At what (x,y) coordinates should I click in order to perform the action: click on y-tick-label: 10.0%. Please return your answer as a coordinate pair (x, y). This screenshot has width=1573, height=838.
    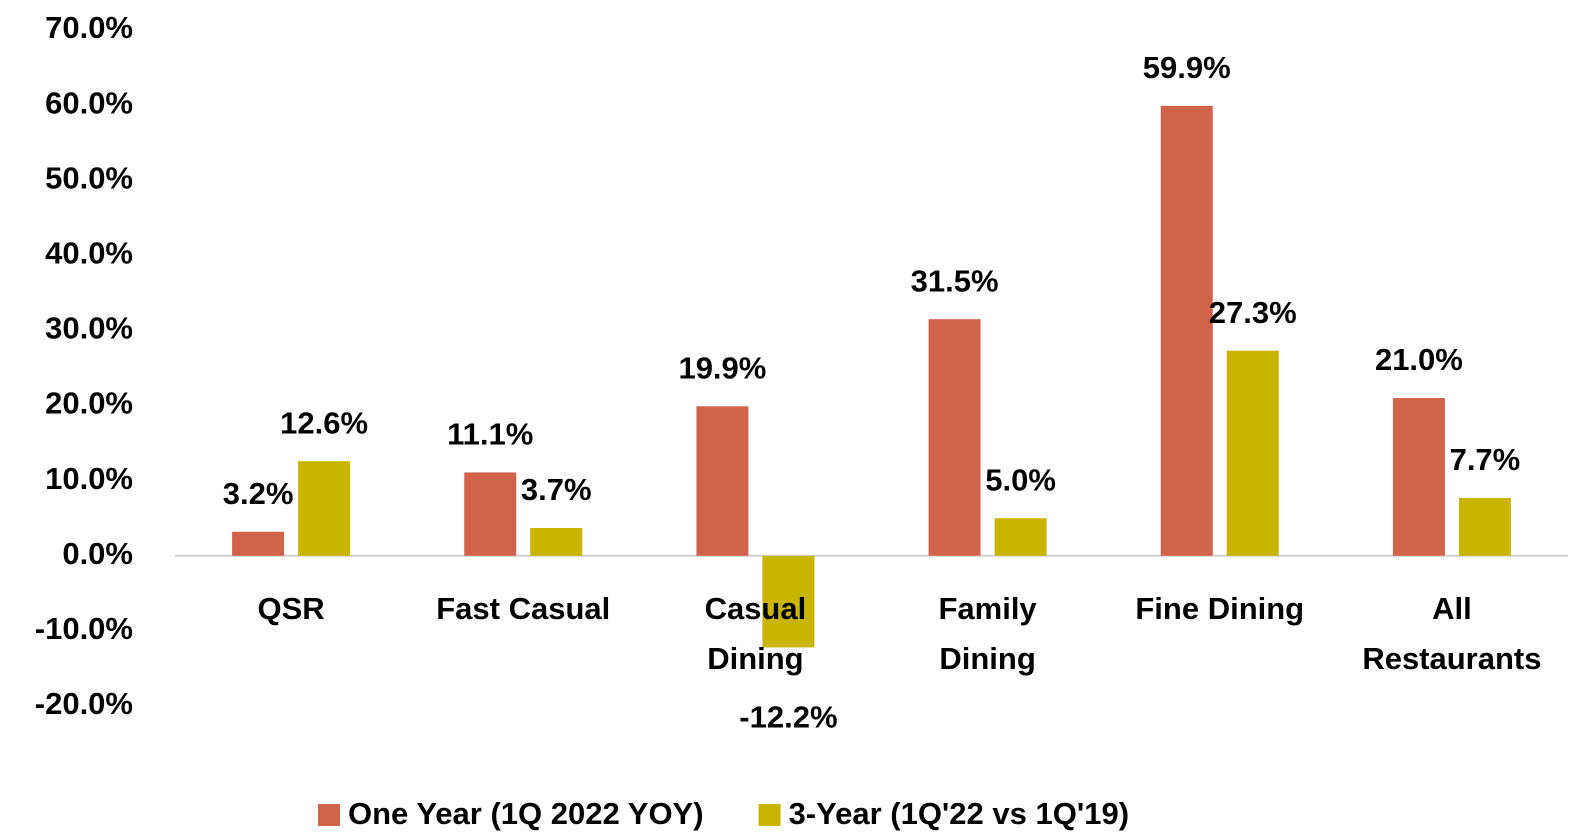
    Looking at the image, I should click on (89, 478).